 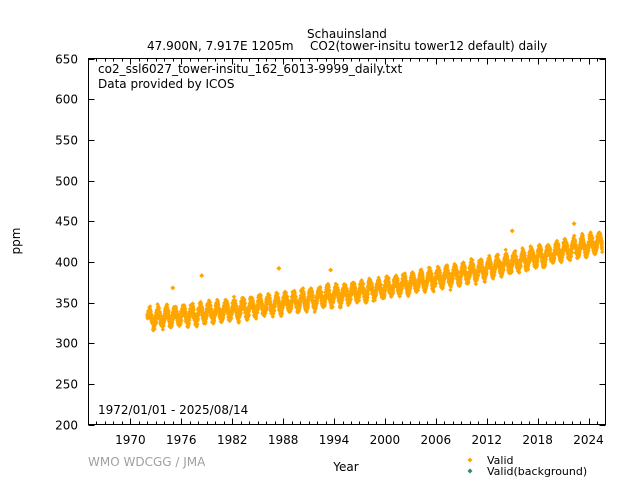 I want to click on x-tick-label: 1976, so click(x=181, y=440).